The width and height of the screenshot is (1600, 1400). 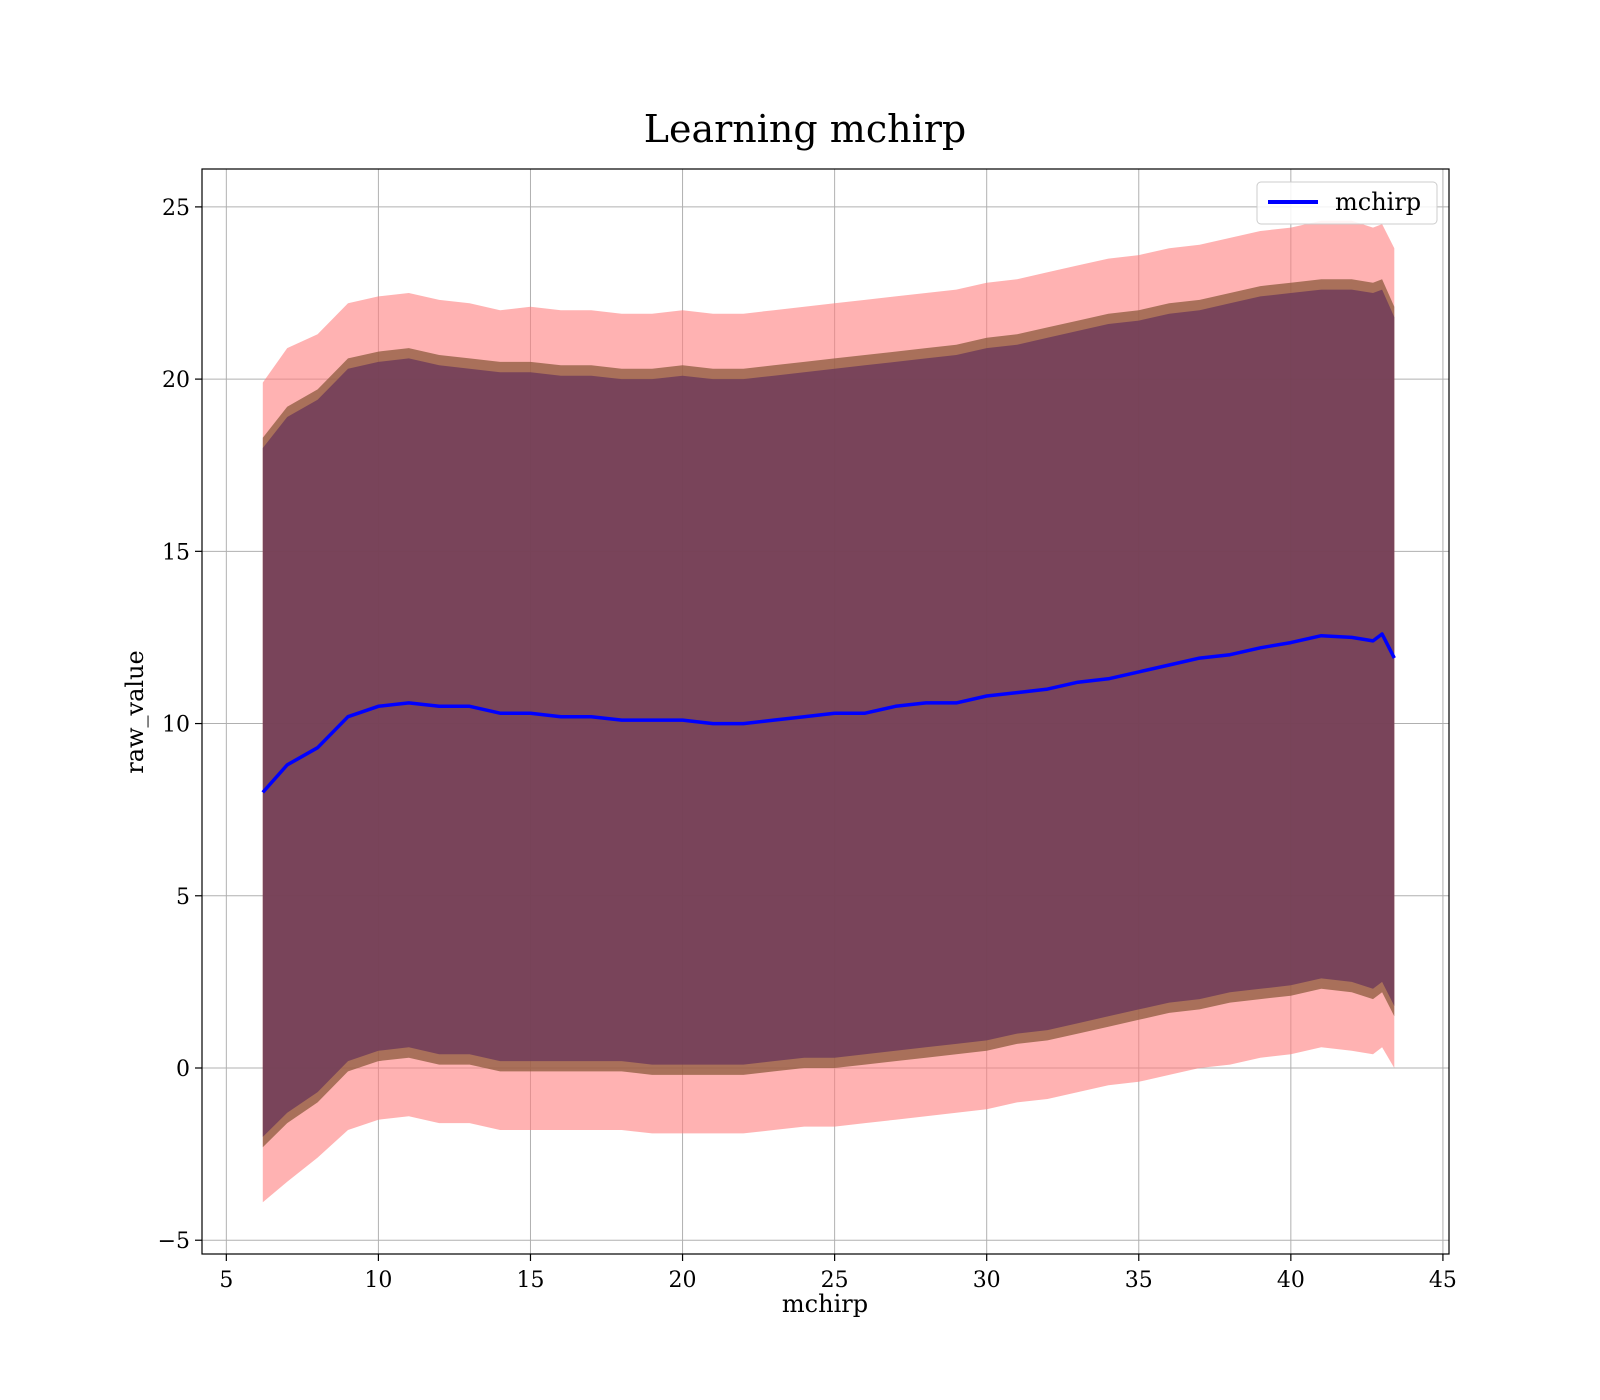 I want to click on chart-title: Learning mchirp, so click(x=805, y=129).